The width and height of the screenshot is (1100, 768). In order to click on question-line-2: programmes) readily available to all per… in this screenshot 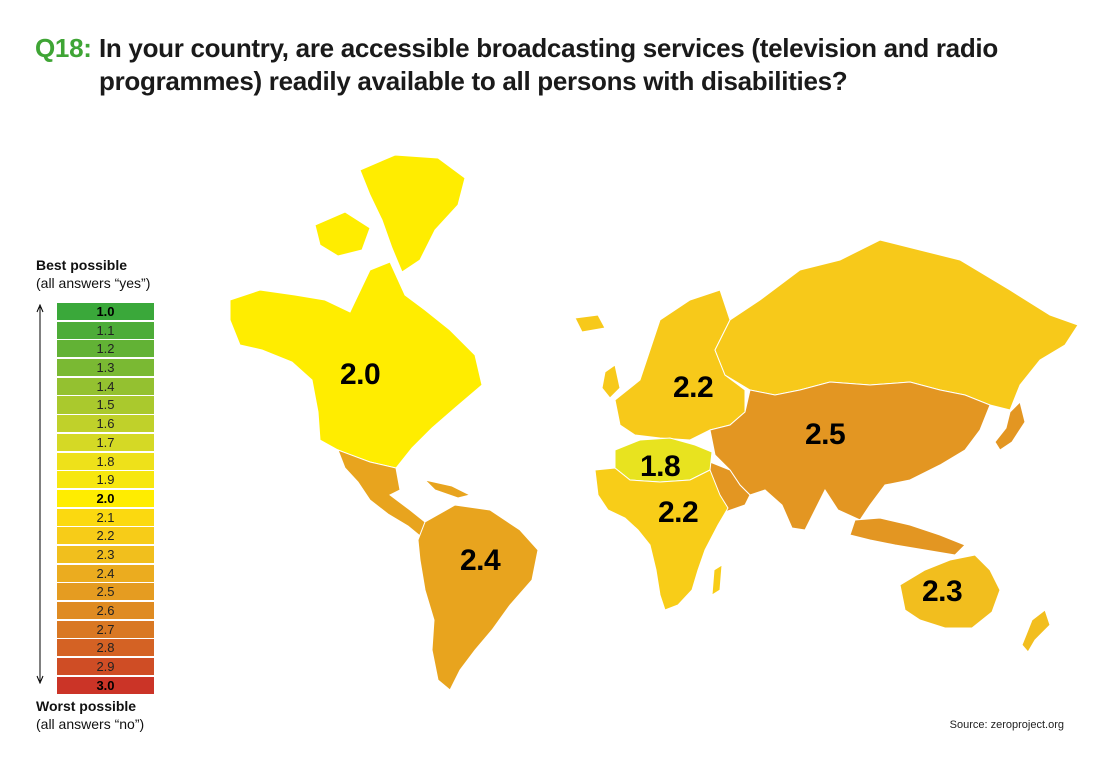, I will do `click(473, 81)`.